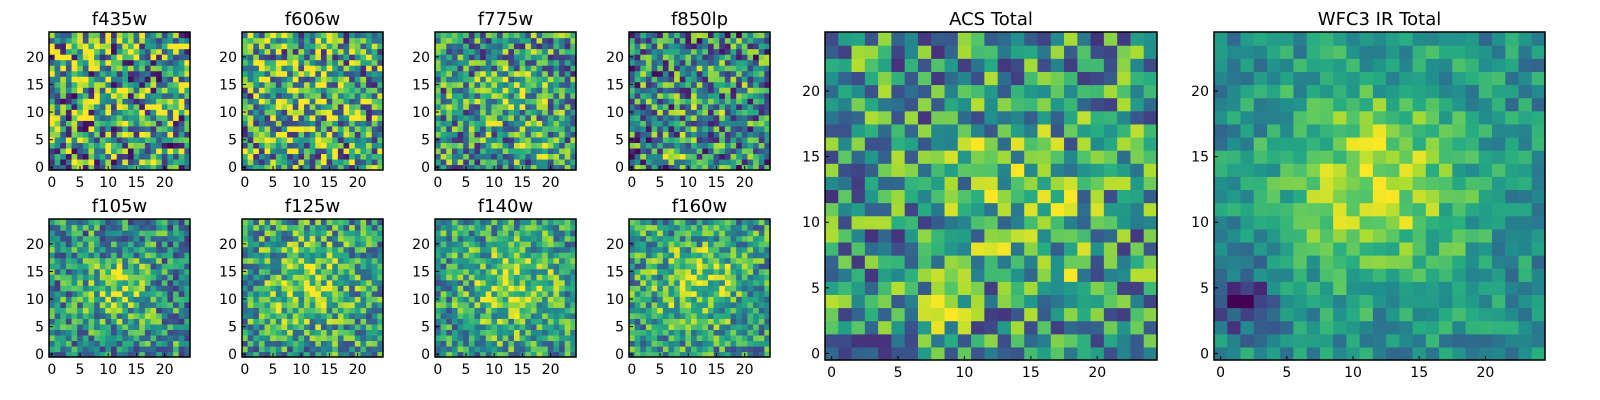  I want to click on axes-frame, so click(505, 101).